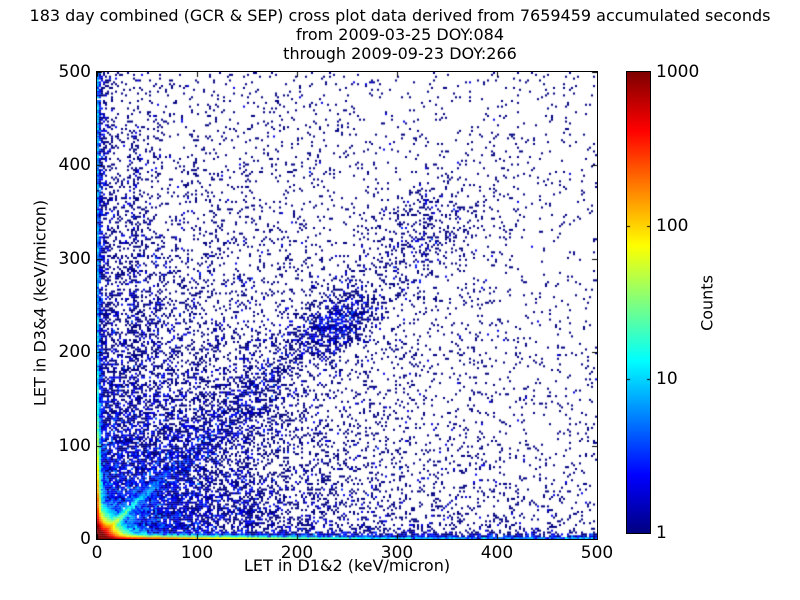 The width and height of the screenshot is (800, 600). What do you see at coordinates (678, 72) in the screenshot?
I see `colorbar-tick-label: 1000` at bounding box center [678, 72].